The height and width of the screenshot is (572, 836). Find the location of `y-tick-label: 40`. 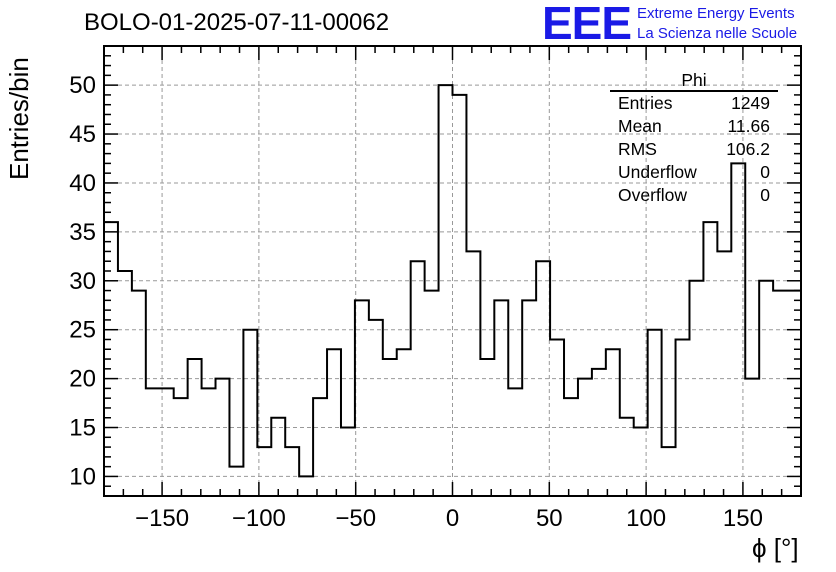

y-tick-label: 40 is located at coordinates (82, 183).